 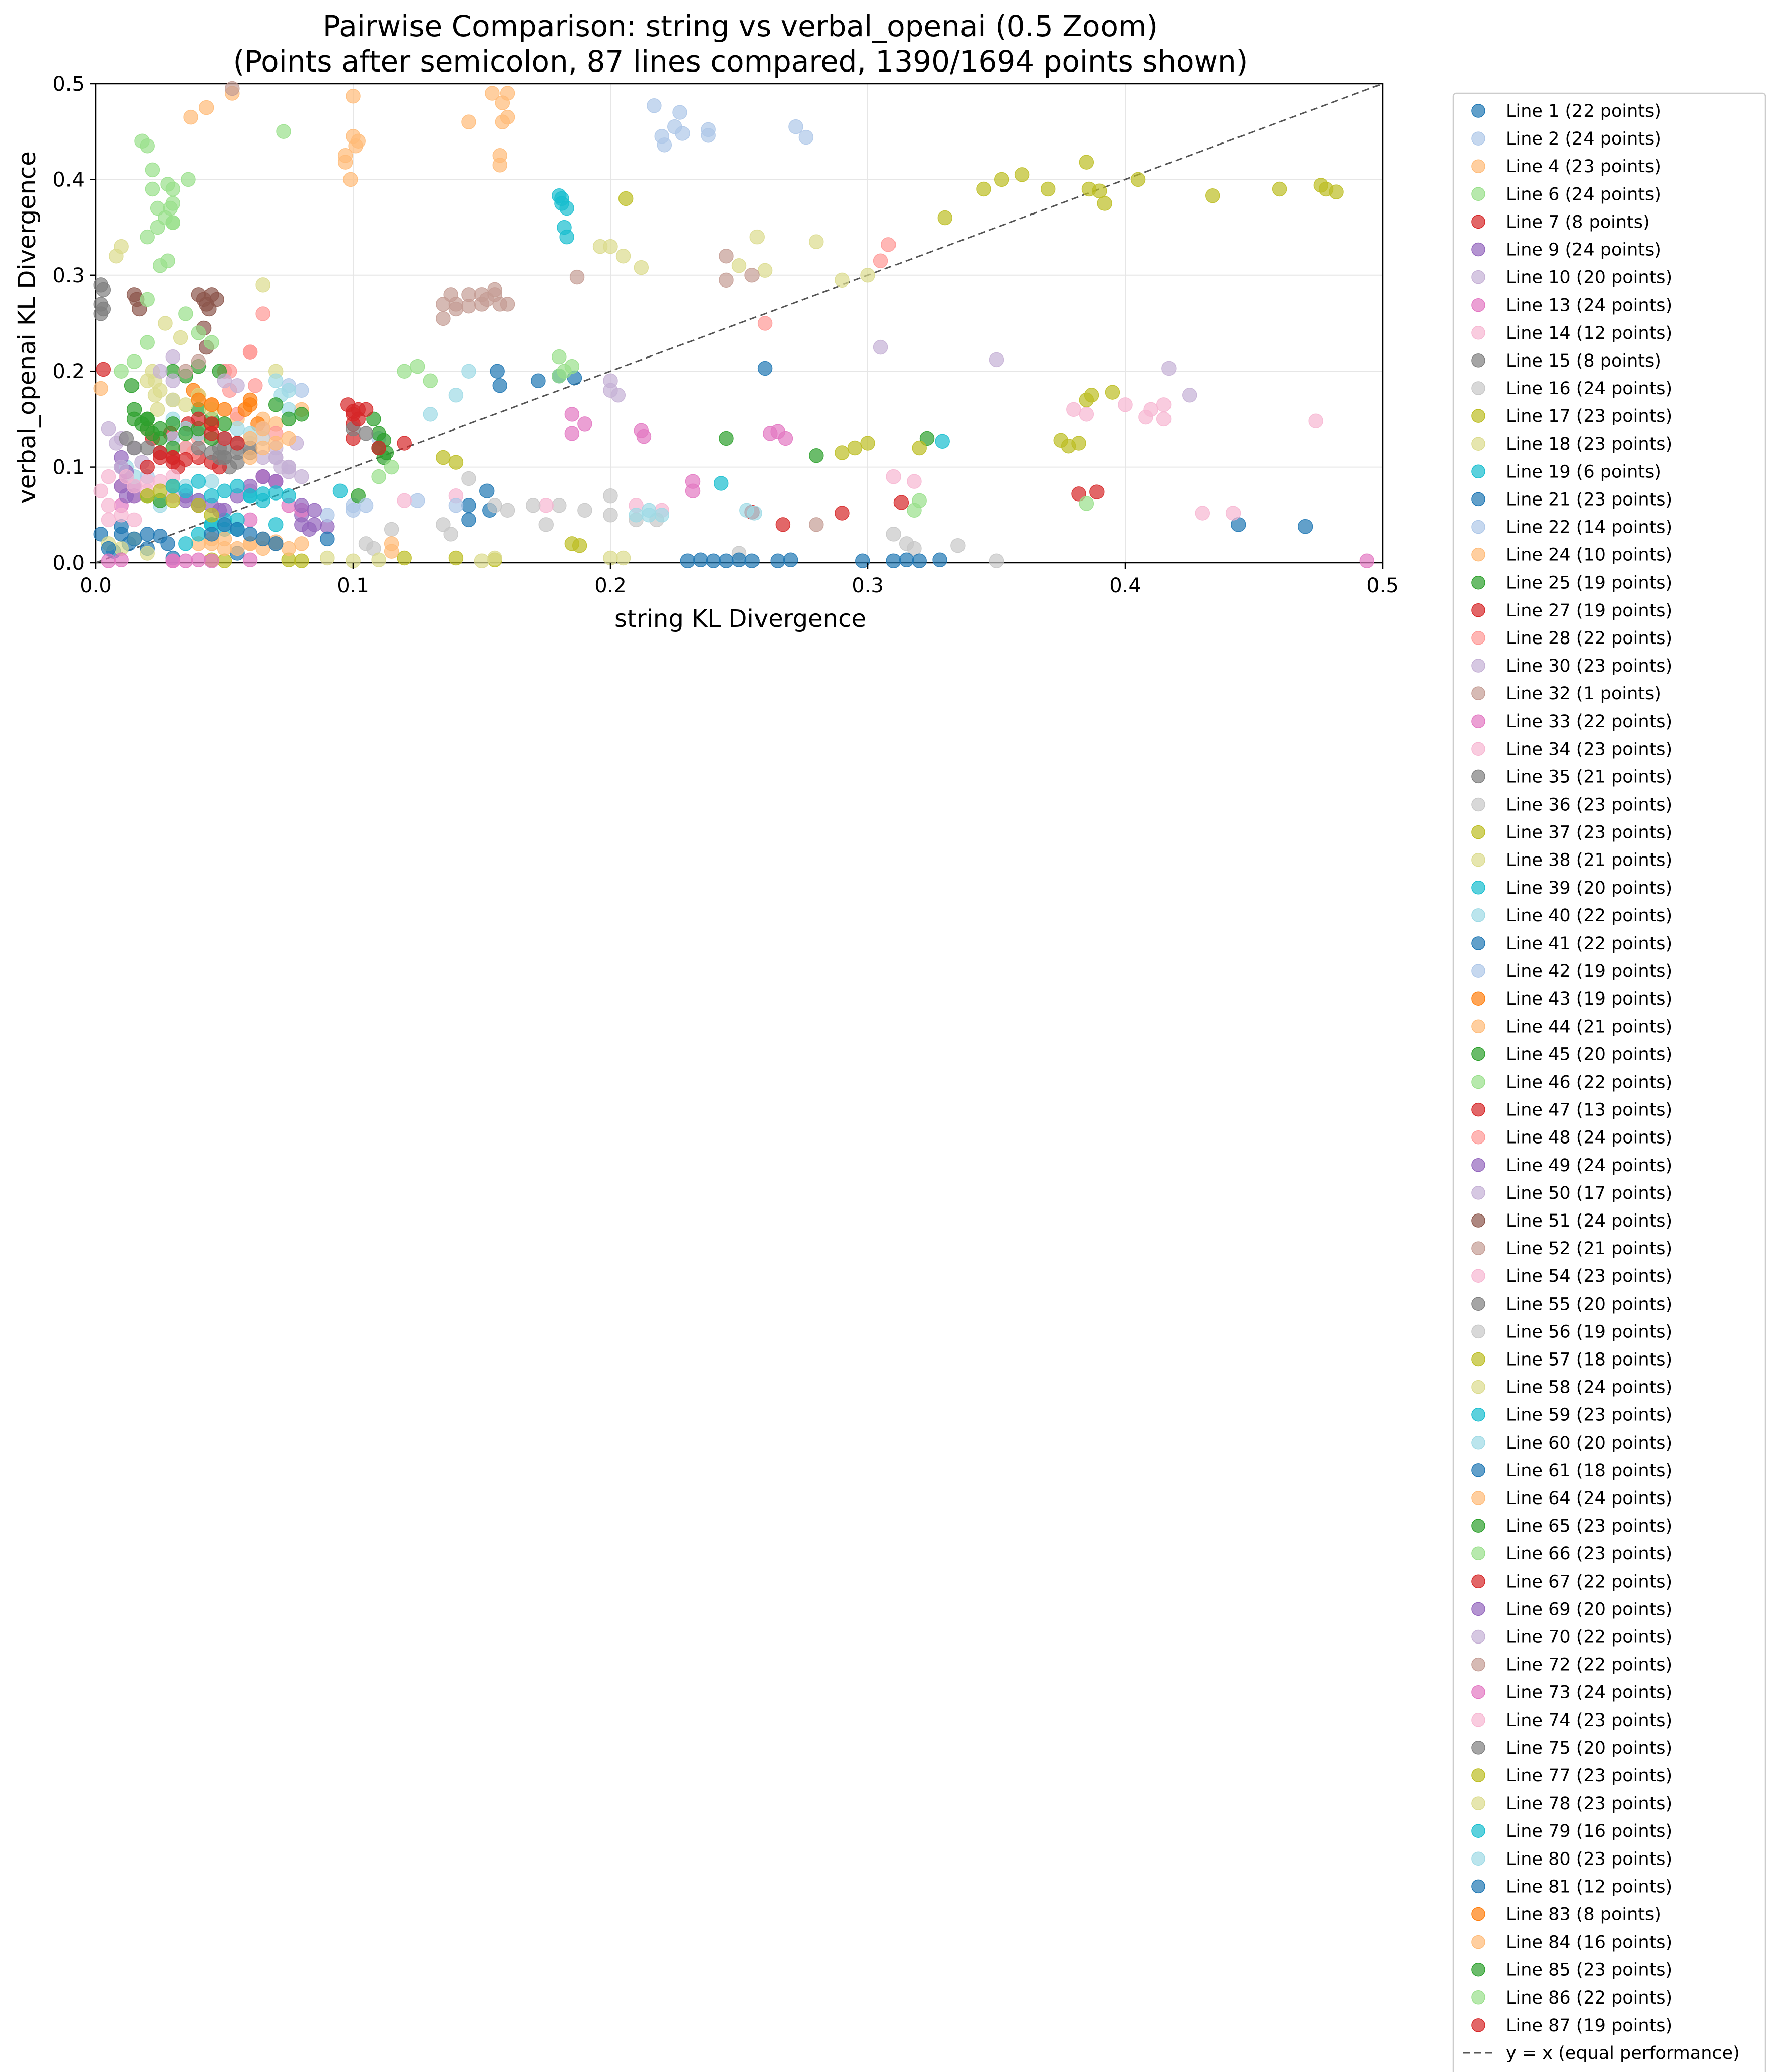 I want to click on legend-label: Line 59 (23 points), so click(x=1589, y=1415).